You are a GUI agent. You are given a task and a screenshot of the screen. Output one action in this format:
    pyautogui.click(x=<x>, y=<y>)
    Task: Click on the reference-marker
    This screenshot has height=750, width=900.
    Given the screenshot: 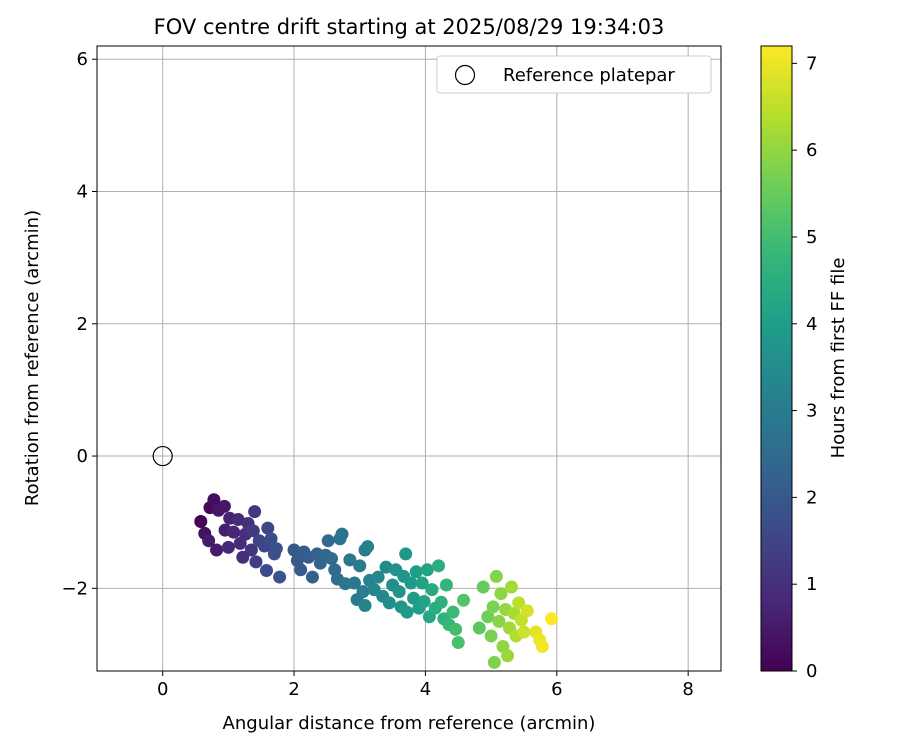 What is the action you would take?
    pyautogui.click(x=162, y=456)
    